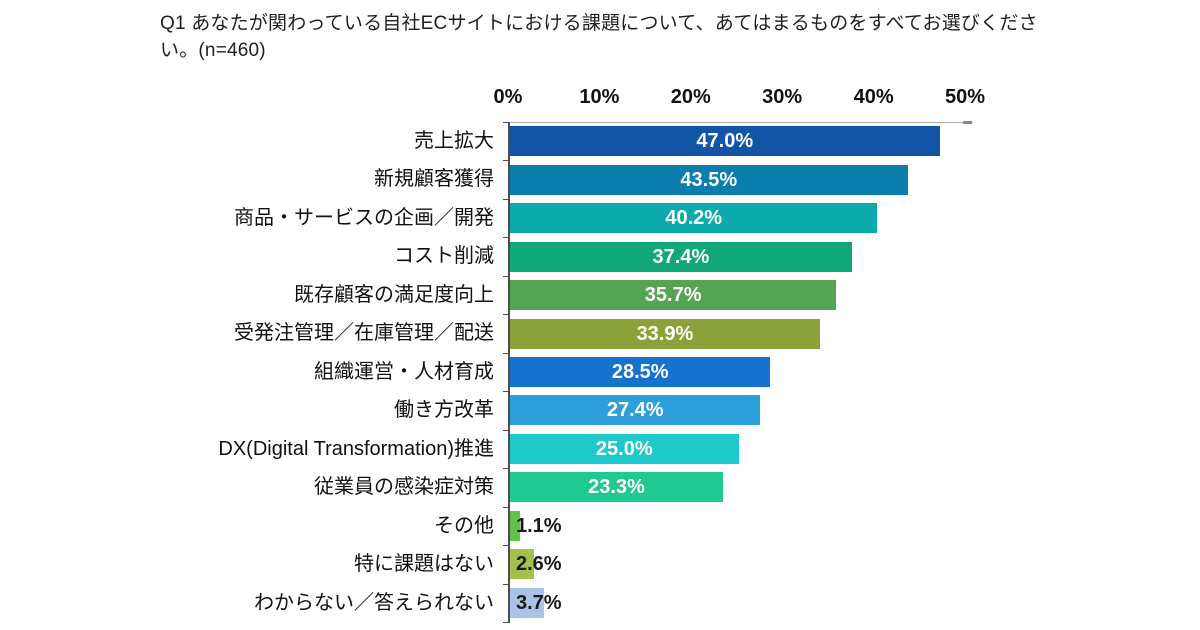 The image size is (1200, 630). I want to click on category-label: 売上拡大, so click(454, 141).